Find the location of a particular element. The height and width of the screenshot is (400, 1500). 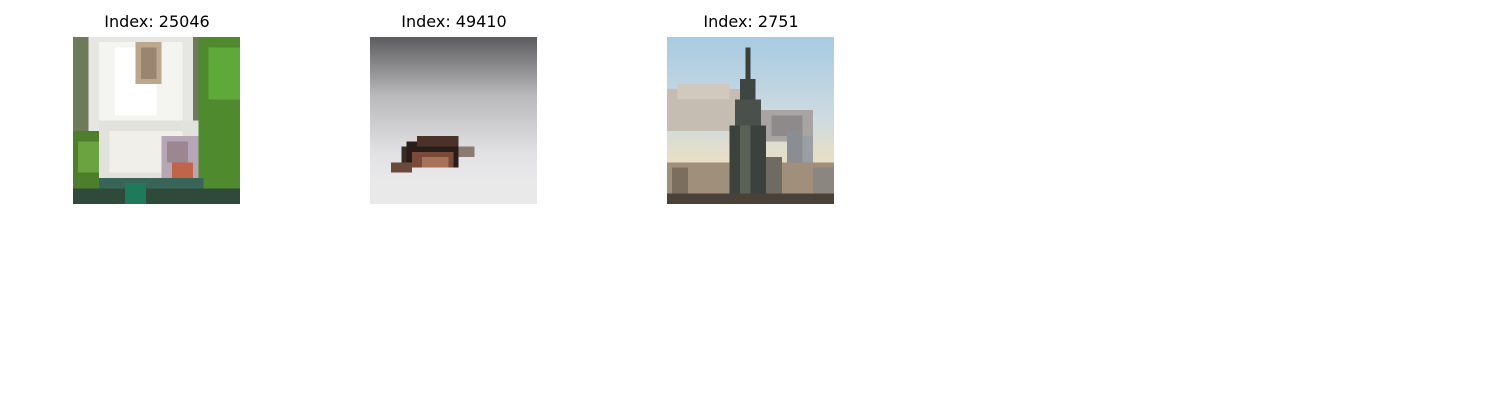

image-panel-2: Index: 49410 is located at coordinates (490, 108).